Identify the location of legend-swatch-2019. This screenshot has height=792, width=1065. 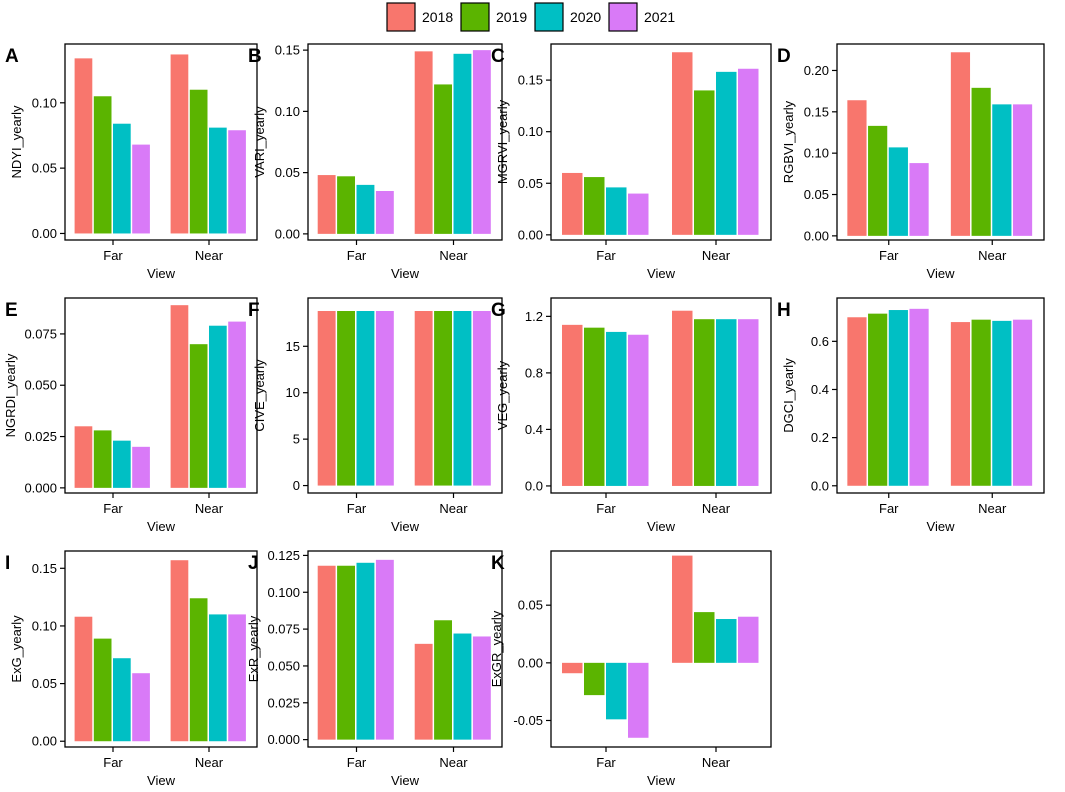
(475, 17).